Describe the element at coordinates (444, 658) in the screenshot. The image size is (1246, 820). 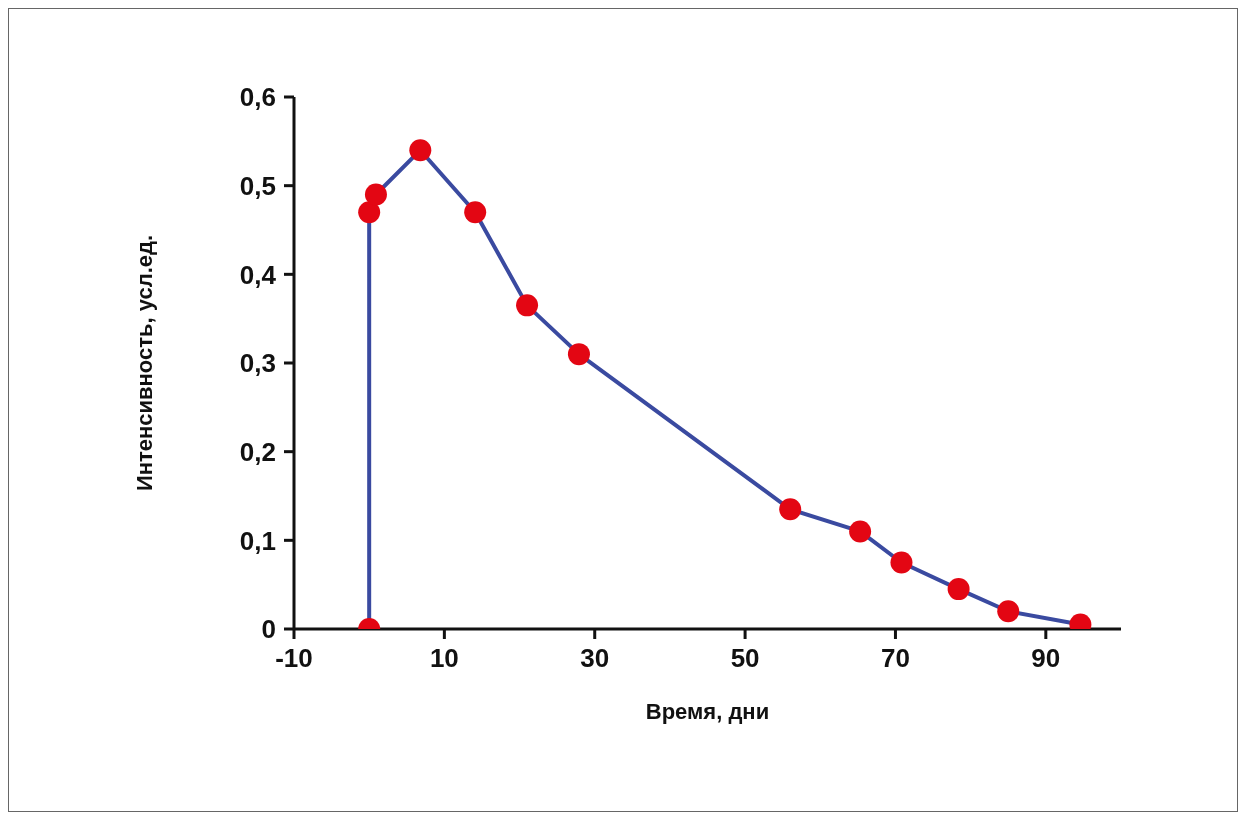
I see `x-tick-label: 10` at that location.